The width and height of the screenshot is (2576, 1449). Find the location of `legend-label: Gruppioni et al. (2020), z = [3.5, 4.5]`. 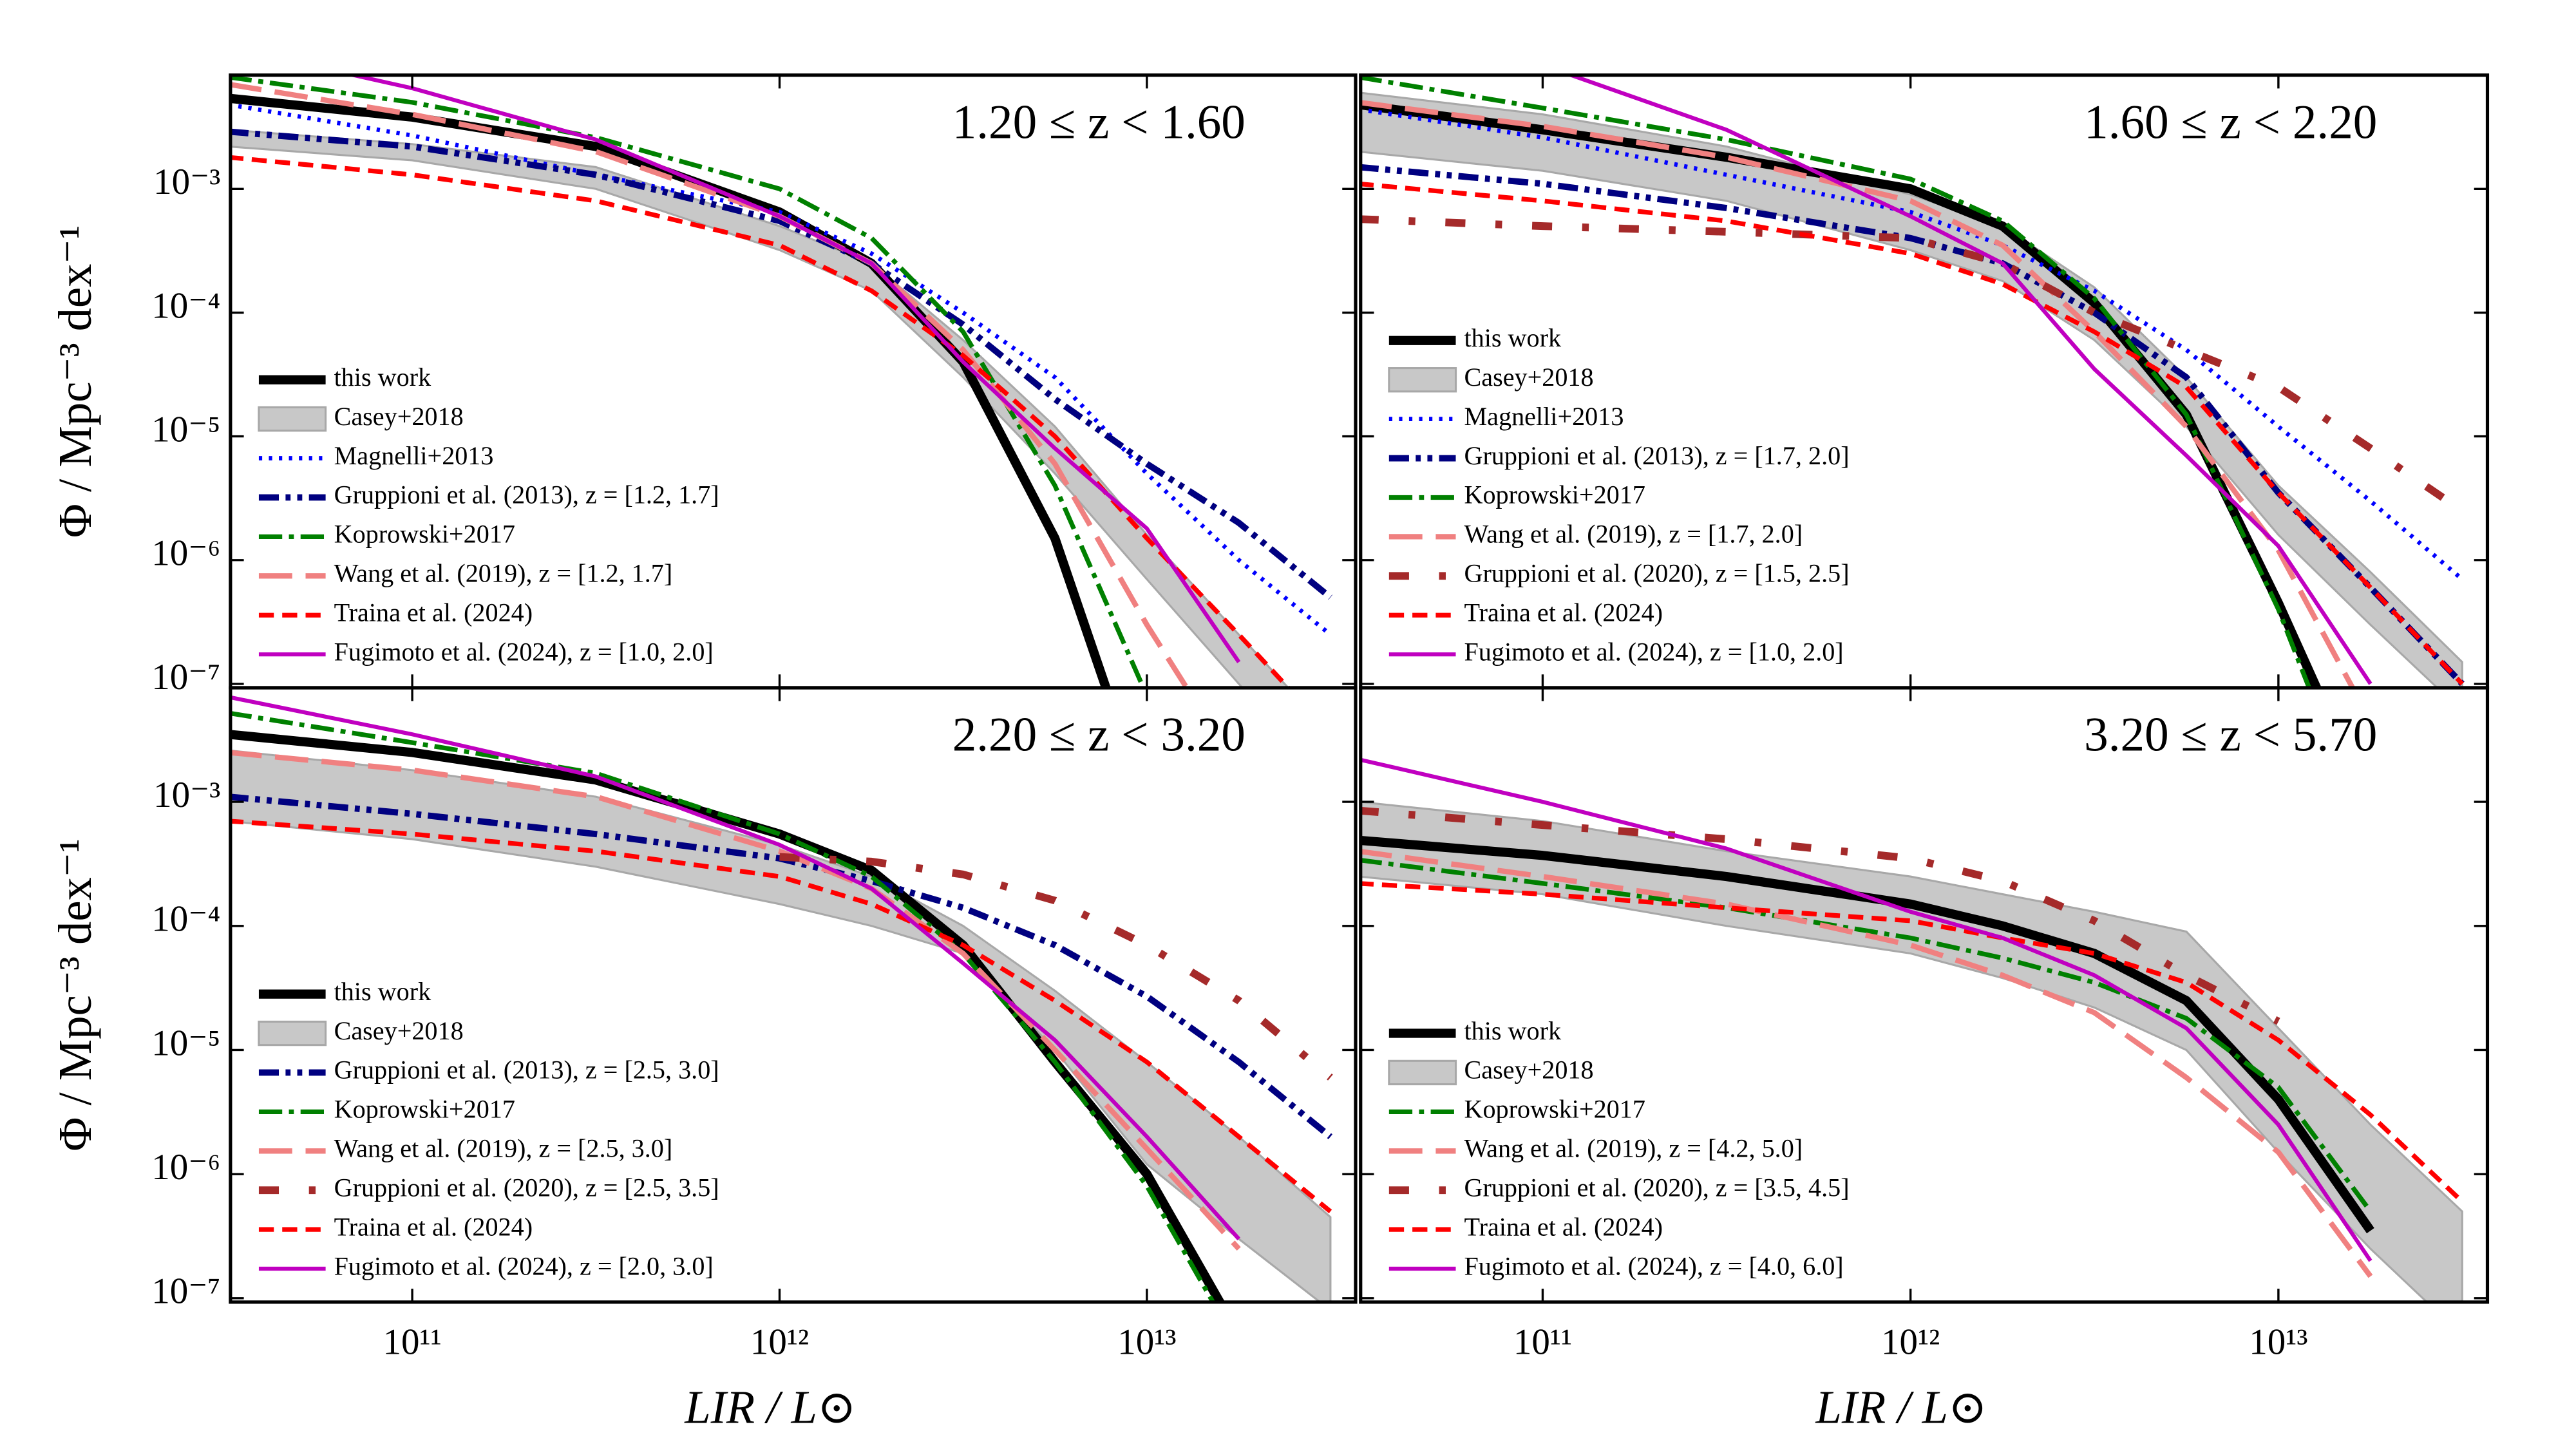

legend-label: Gruppioni et al. (2020), z = [3.5, 4.5] is located at coordinates (1657, 1188).